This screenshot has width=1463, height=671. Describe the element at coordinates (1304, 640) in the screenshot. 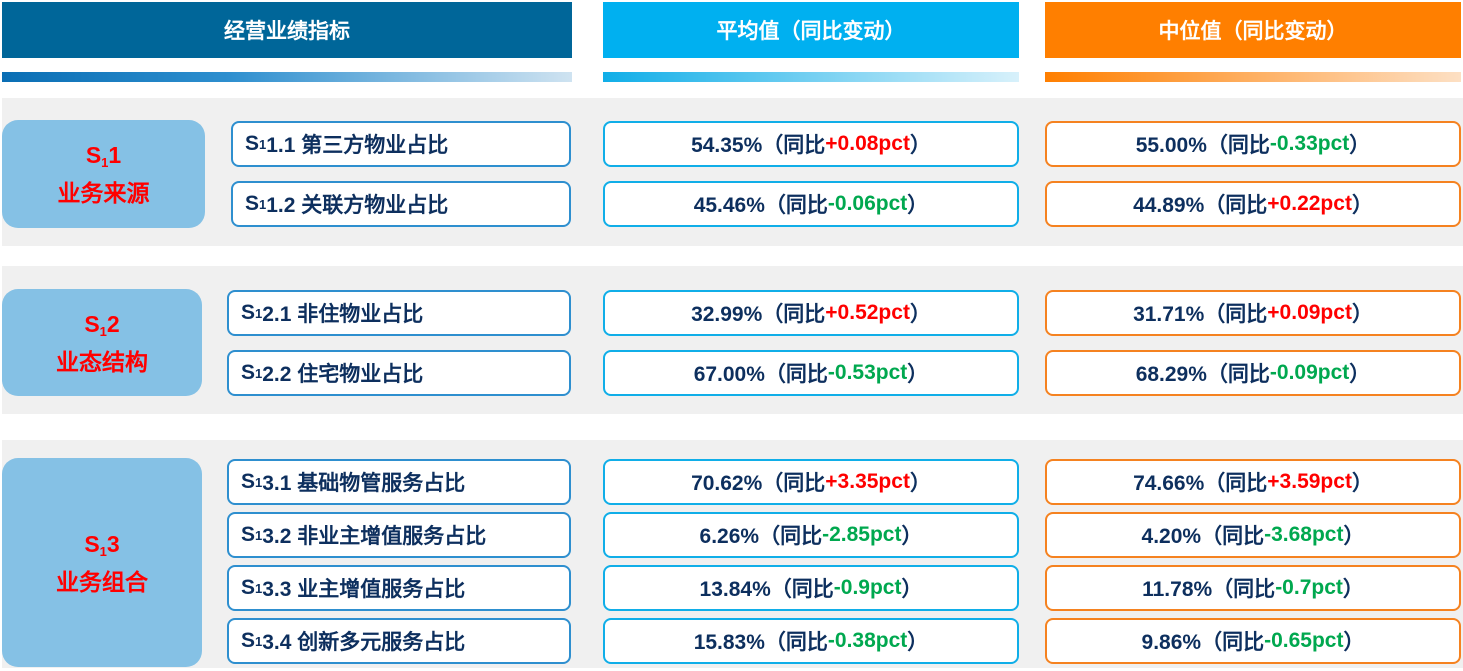

I see `median-change: -0.65pct` at that location.